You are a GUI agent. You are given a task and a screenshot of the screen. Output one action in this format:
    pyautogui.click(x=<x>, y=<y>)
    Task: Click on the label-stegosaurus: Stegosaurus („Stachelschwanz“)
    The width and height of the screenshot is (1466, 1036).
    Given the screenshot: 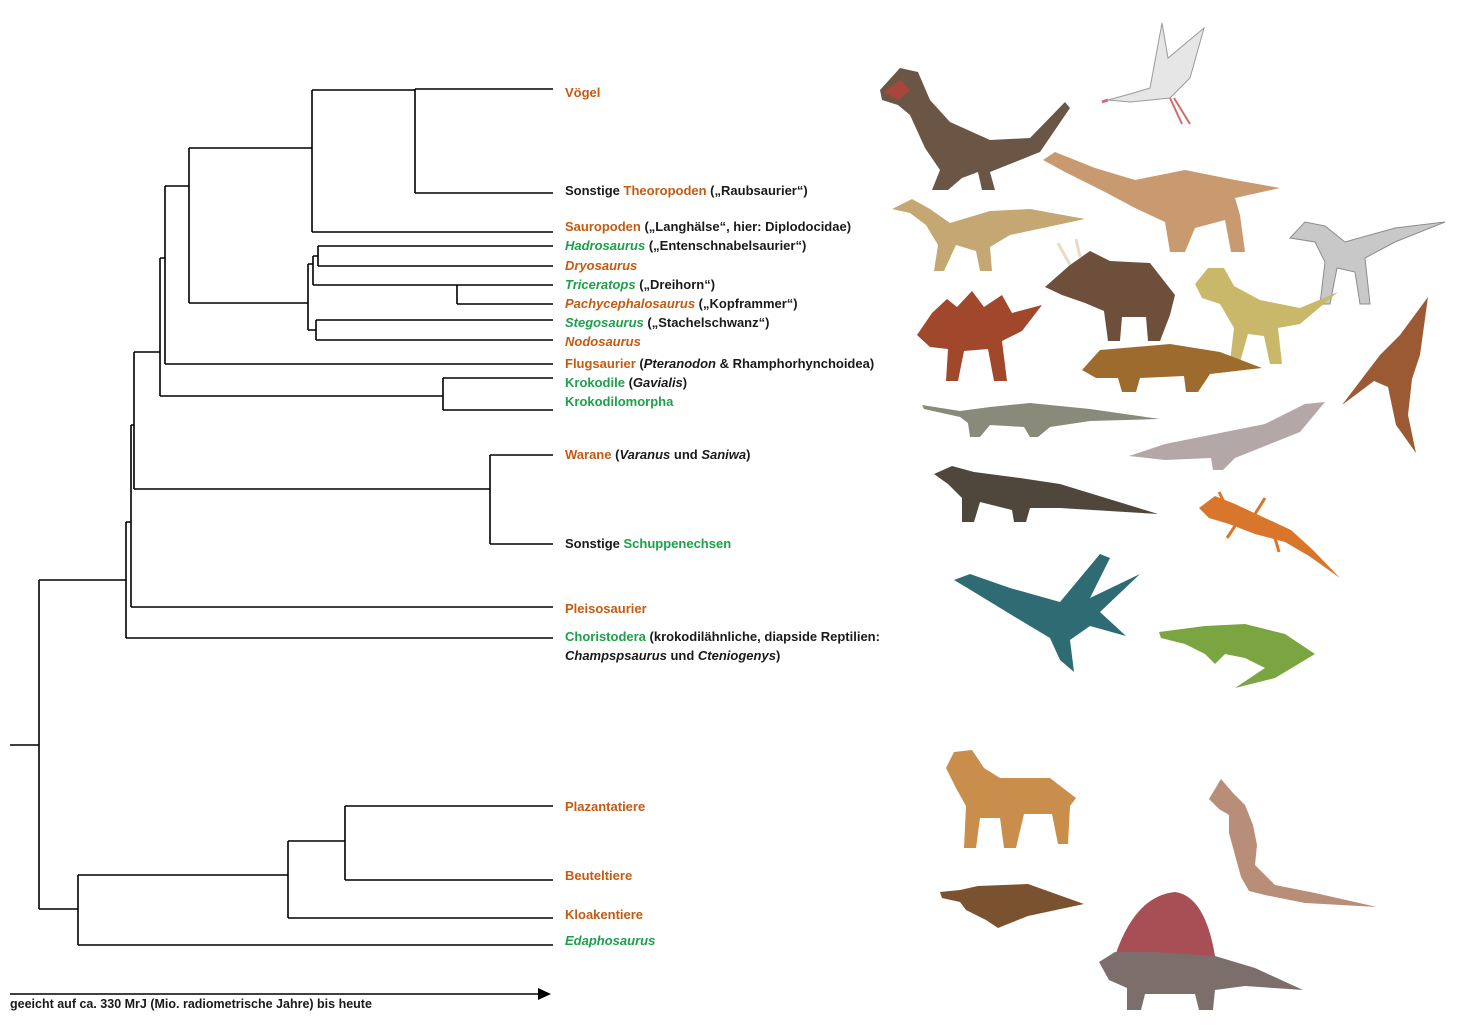 What is the action you would take?
    pyautogui.click(x=667, y=322)
    